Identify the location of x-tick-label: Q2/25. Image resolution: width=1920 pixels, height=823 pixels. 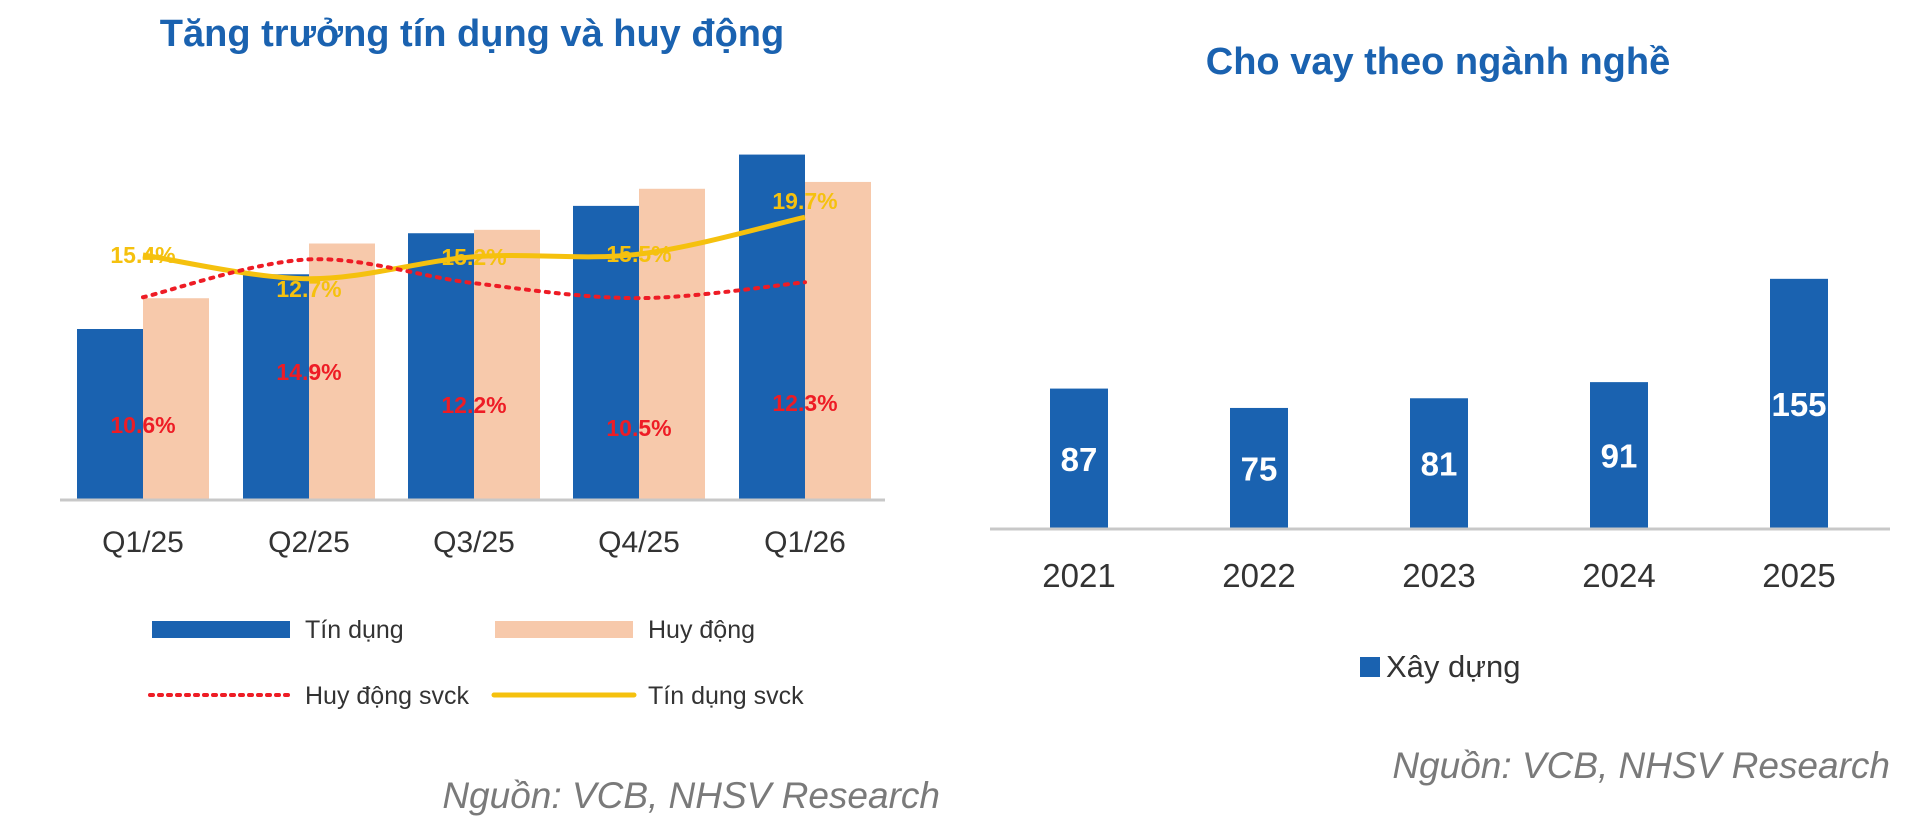
(309, 542).